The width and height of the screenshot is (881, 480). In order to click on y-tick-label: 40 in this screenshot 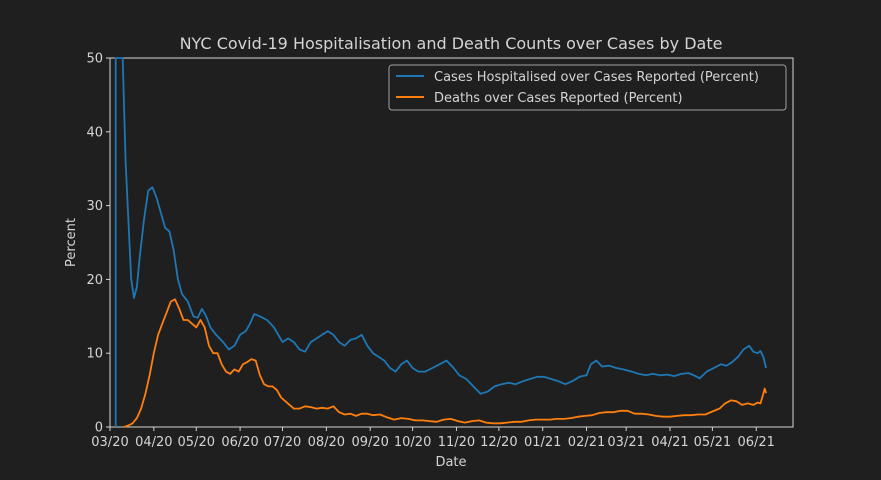, I will do `click(94, 132)`.